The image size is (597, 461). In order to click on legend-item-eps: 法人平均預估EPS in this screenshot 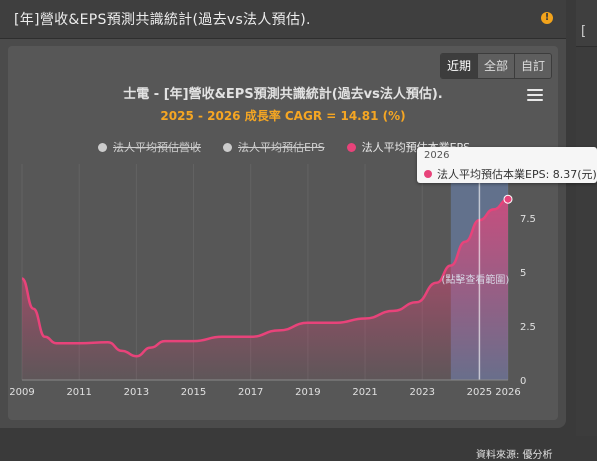, I will do `click(274, 147)`.